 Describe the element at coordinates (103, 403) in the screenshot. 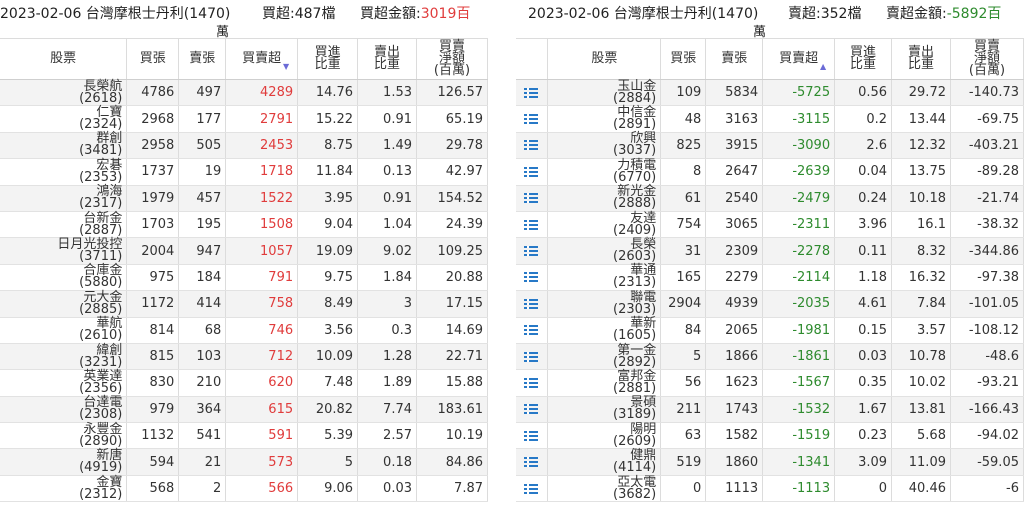

I see `stock-name: 台達電` at that location.